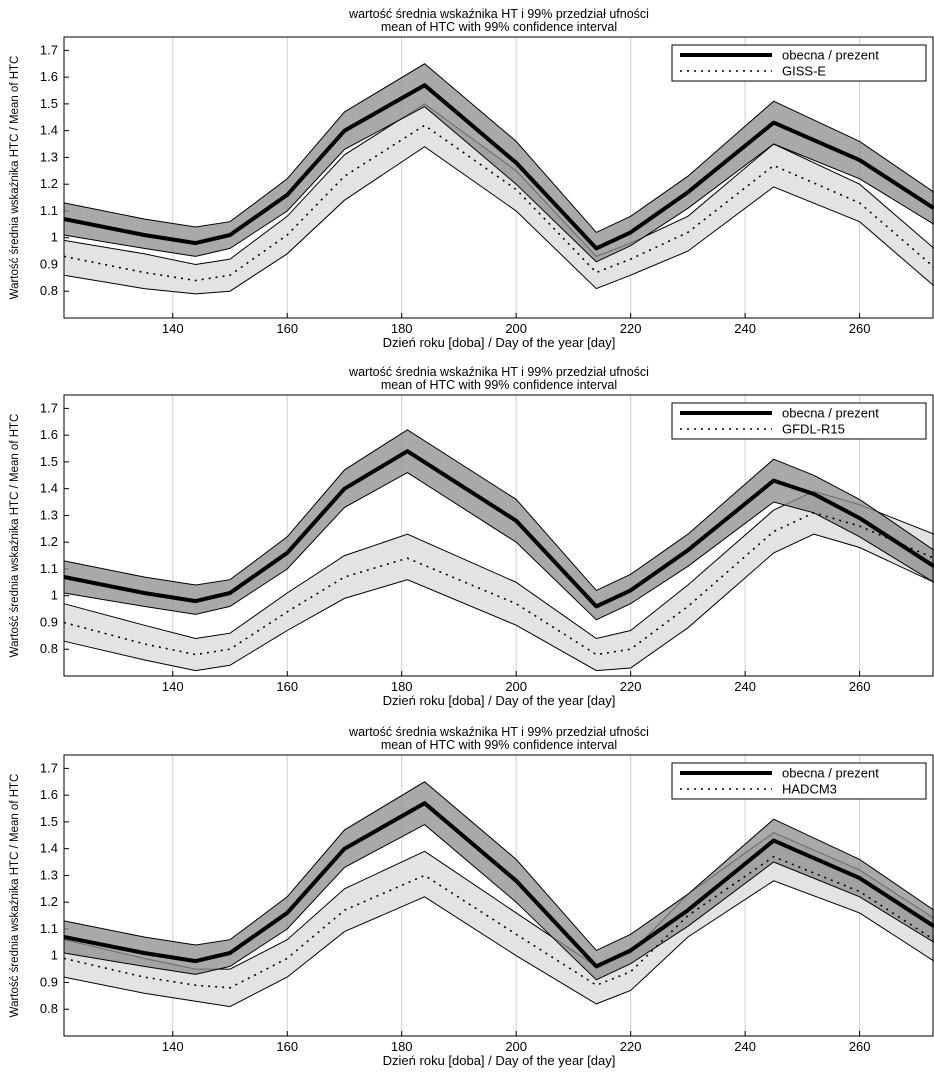 This screenshot has height=1075, width=934. Describe the element at coordinates (813, 429) in the screenshot. I see `legend-label-2: GFDL-R15` at that location.